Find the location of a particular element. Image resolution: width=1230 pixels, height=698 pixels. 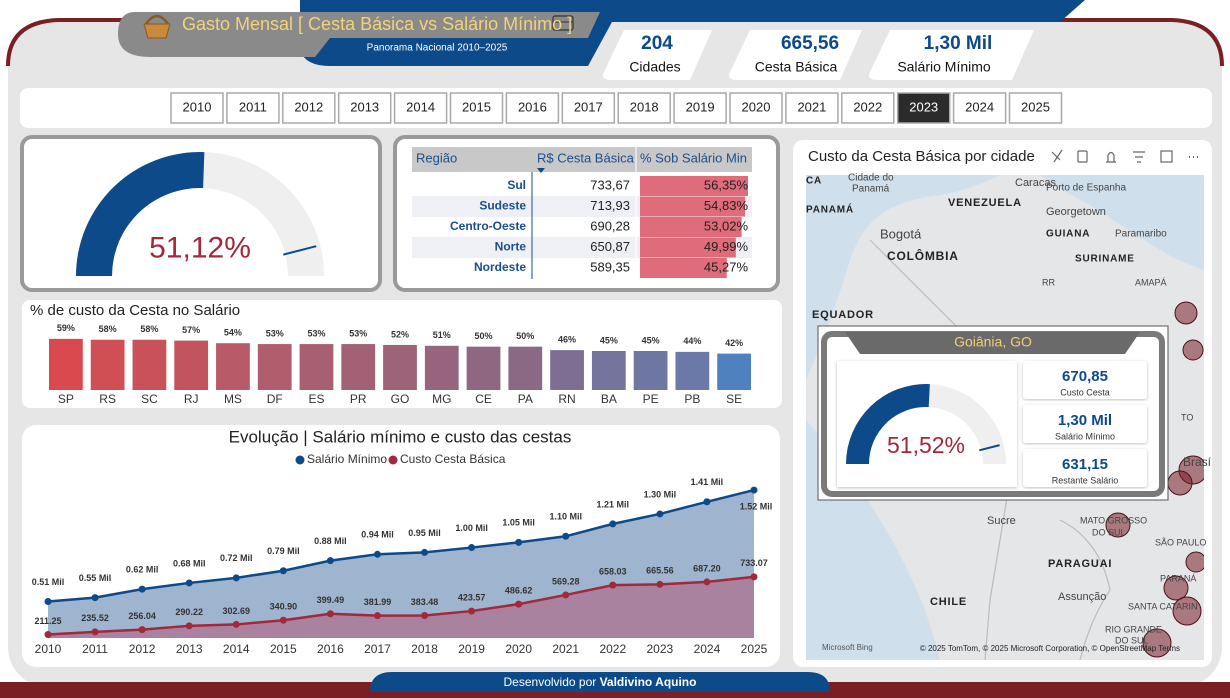

table-column-header: Região is located at coordinates (436, 157).